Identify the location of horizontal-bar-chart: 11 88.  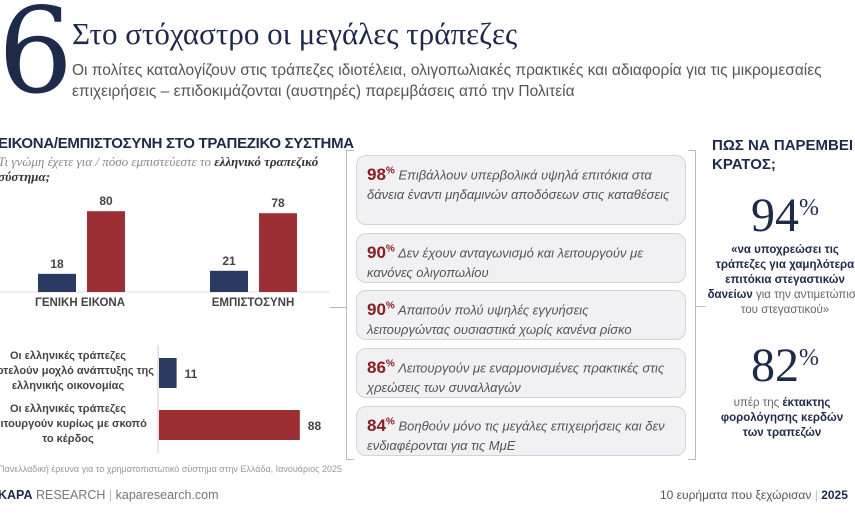
(239, 399).